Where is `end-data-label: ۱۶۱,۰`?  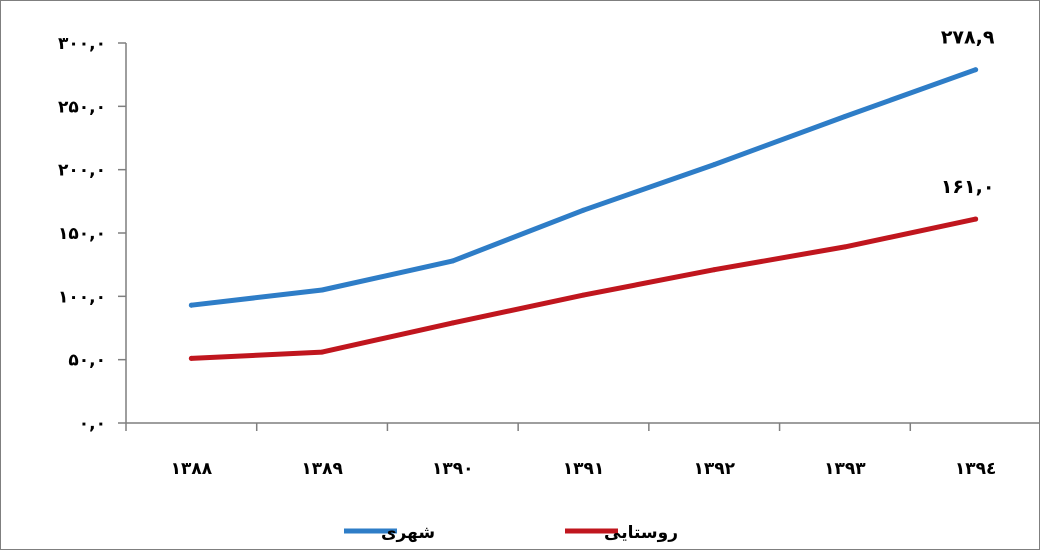
end-data-label: ۱۶۱,۰ is located at coordinates (968, 187).